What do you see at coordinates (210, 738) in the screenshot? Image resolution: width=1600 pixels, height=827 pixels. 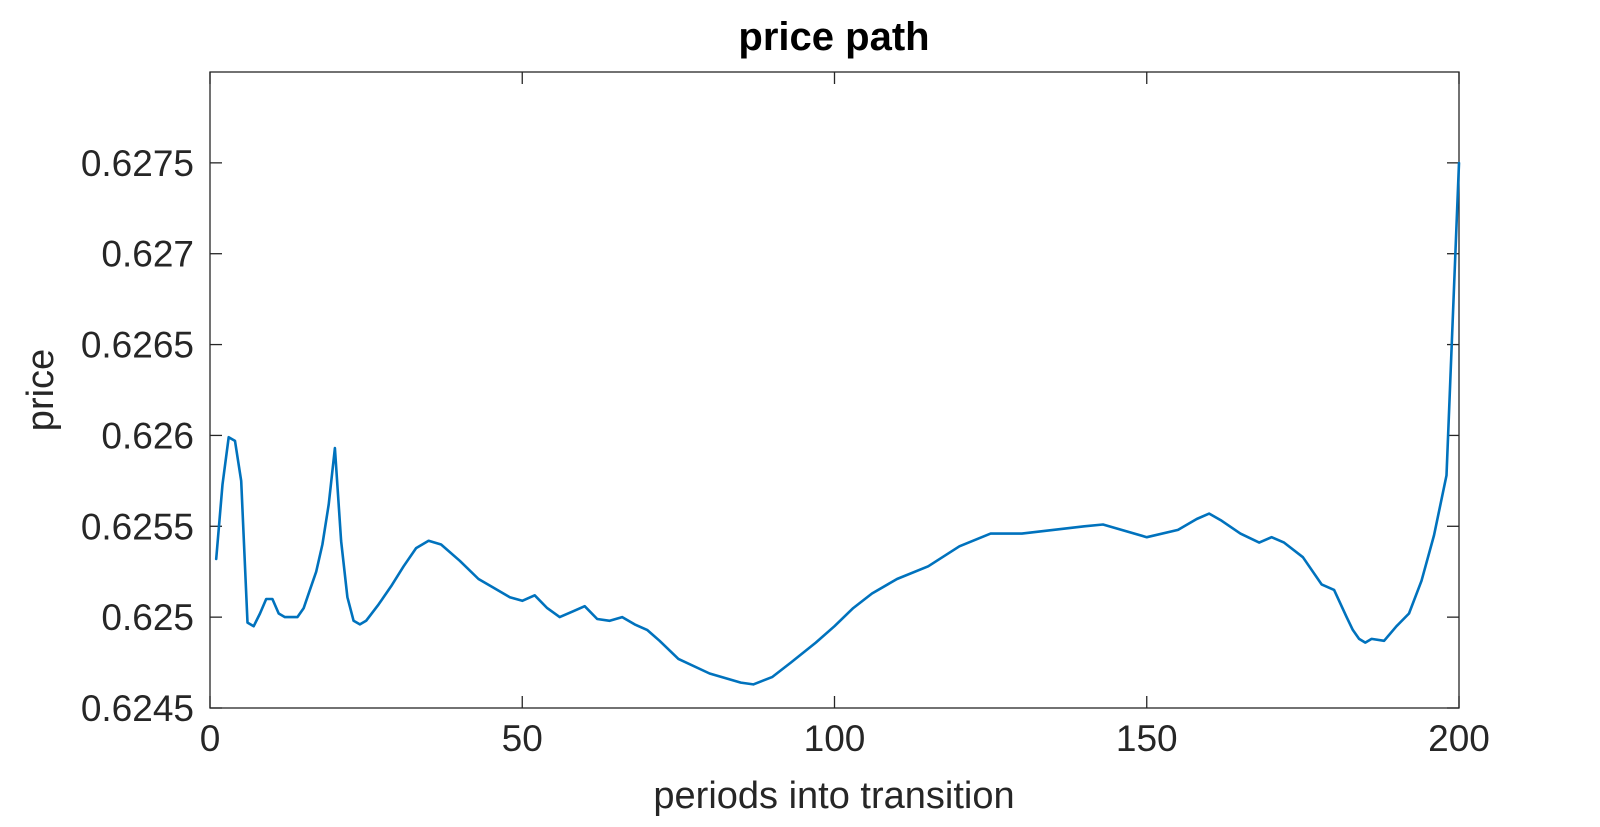 I see `x-tick-label: 0` at bounding box center [210, 738].